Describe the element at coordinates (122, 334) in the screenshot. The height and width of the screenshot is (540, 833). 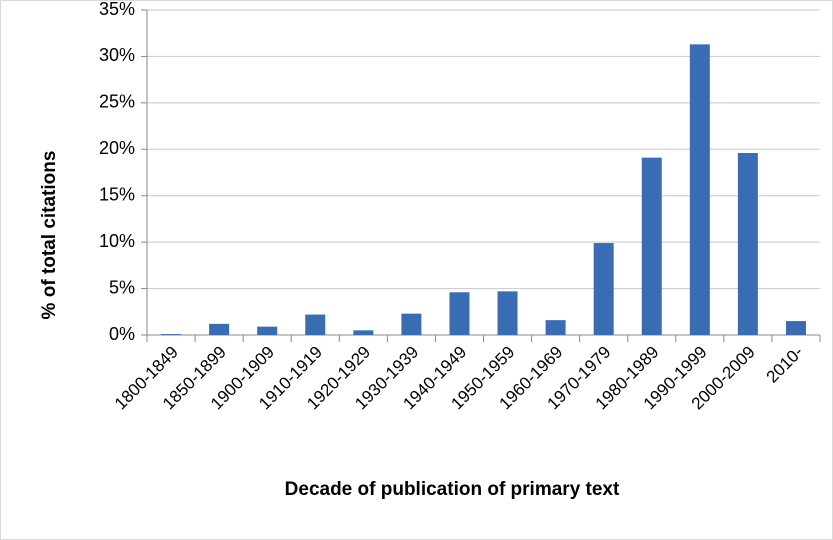
I see `y-tick-label: 0%` at that location.